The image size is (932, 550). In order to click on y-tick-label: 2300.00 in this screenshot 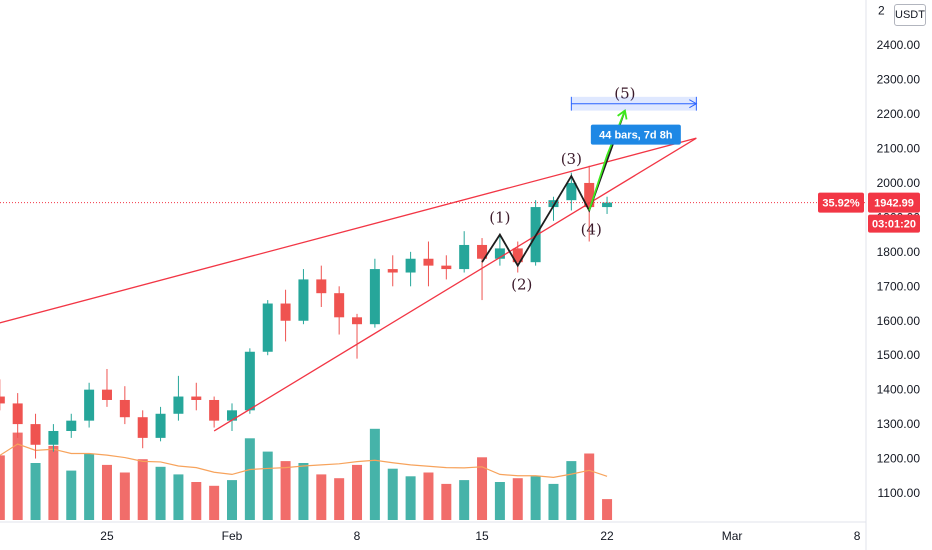, I will do `click(899, 80)`.